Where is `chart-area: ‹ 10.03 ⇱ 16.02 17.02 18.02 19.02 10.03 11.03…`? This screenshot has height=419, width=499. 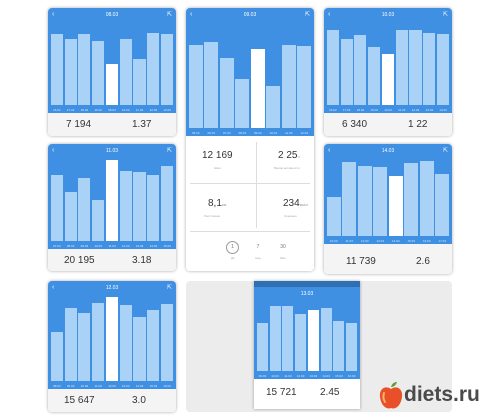
chart-area: ‹ 10.03 ⇱ 16.02 17.02 18.02 19.02 10.03 11.03… is located at coordinates (388, 60).